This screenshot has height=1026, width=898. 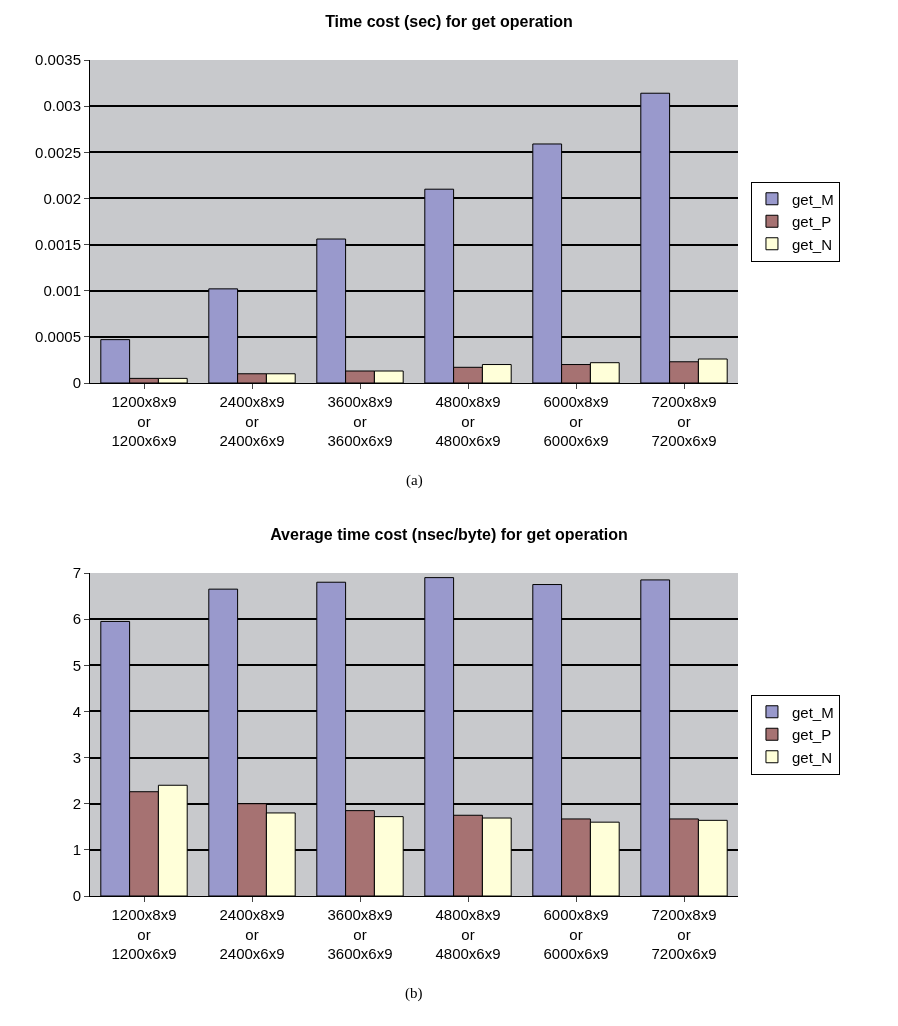 I want to click on y-tick-label: 2, so click(x=76, y=803).